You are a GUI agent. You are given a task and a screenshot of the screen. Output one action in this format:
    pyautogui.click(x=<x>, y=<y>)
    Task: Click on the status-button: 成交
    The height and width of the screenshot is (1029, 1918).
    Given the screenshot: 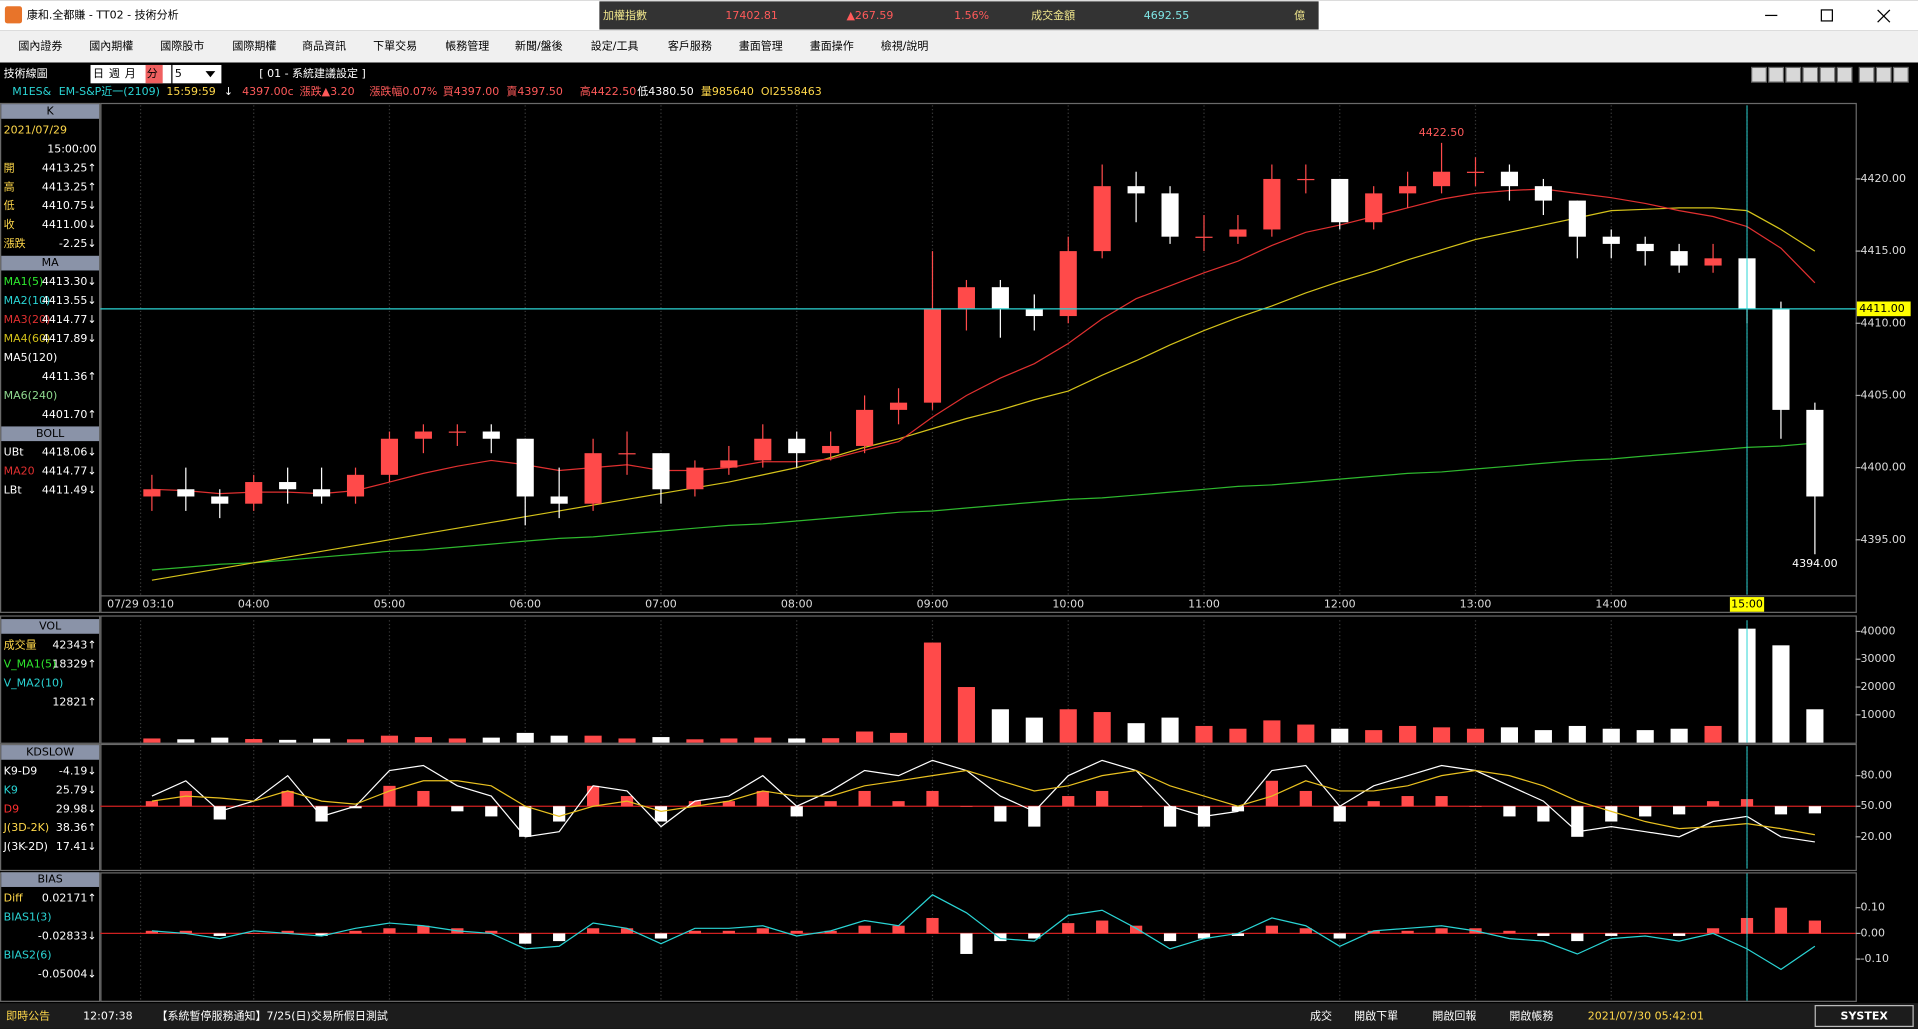 What is the action you would take?
    pyautogui.click(x=1321, y=1016)
    